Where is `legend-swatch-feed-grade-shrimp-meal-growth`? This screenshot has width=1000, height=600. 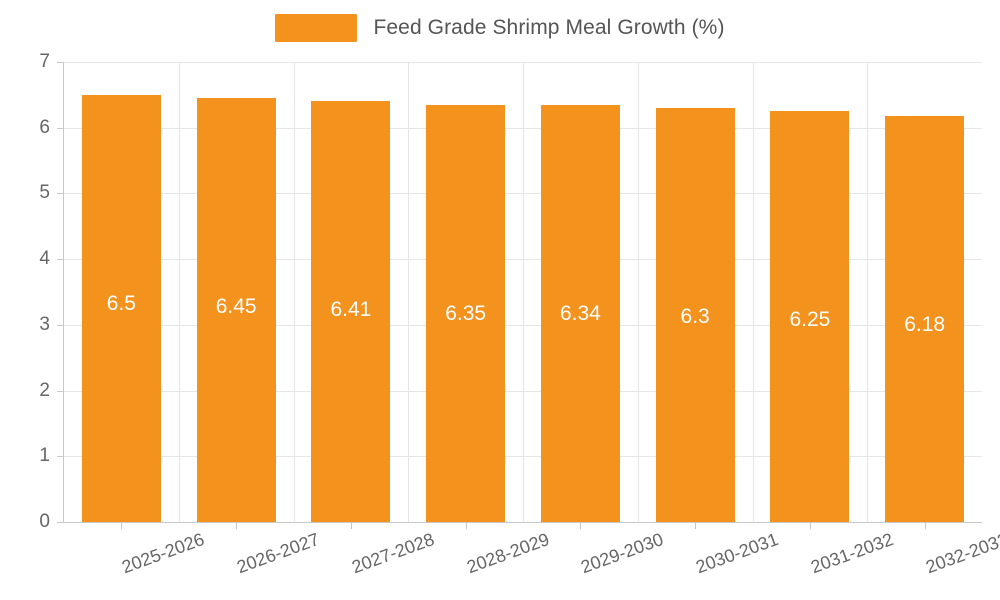 legend-swatch-feed-grade-shrimp-meal-growth is located at coordinates (316, 28).